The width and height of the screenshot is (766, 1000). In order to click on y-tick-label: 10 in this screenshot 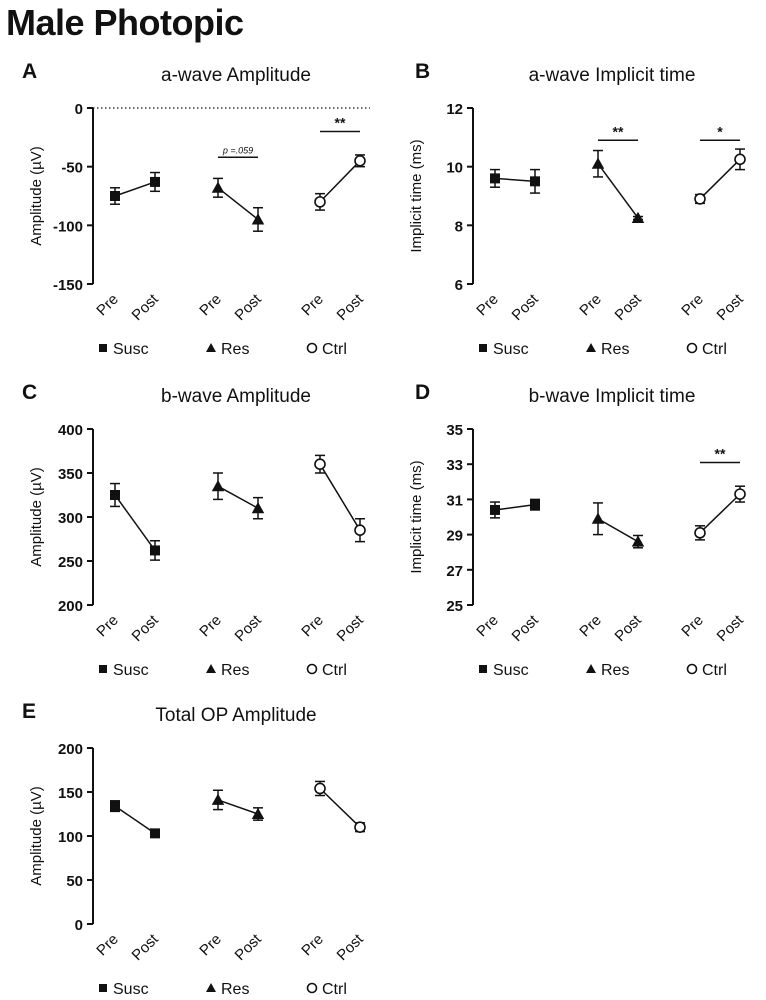, I will do `click(454, 168)`.